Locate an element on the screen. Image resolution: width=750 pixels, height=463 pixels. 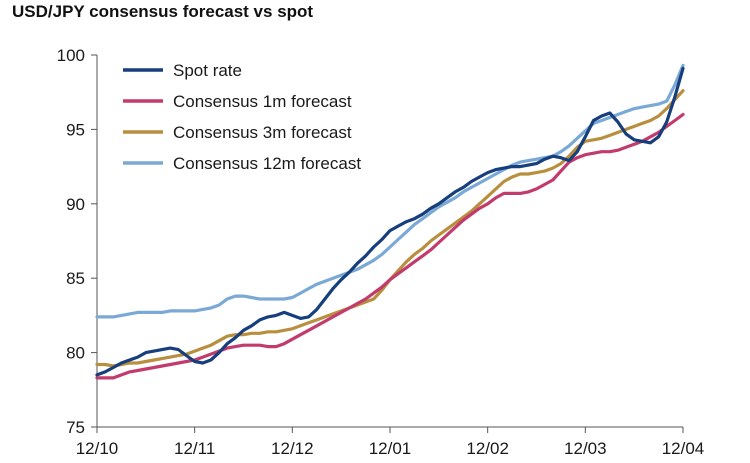
y-tick-label: 100 is located at coordinates (71, 55).